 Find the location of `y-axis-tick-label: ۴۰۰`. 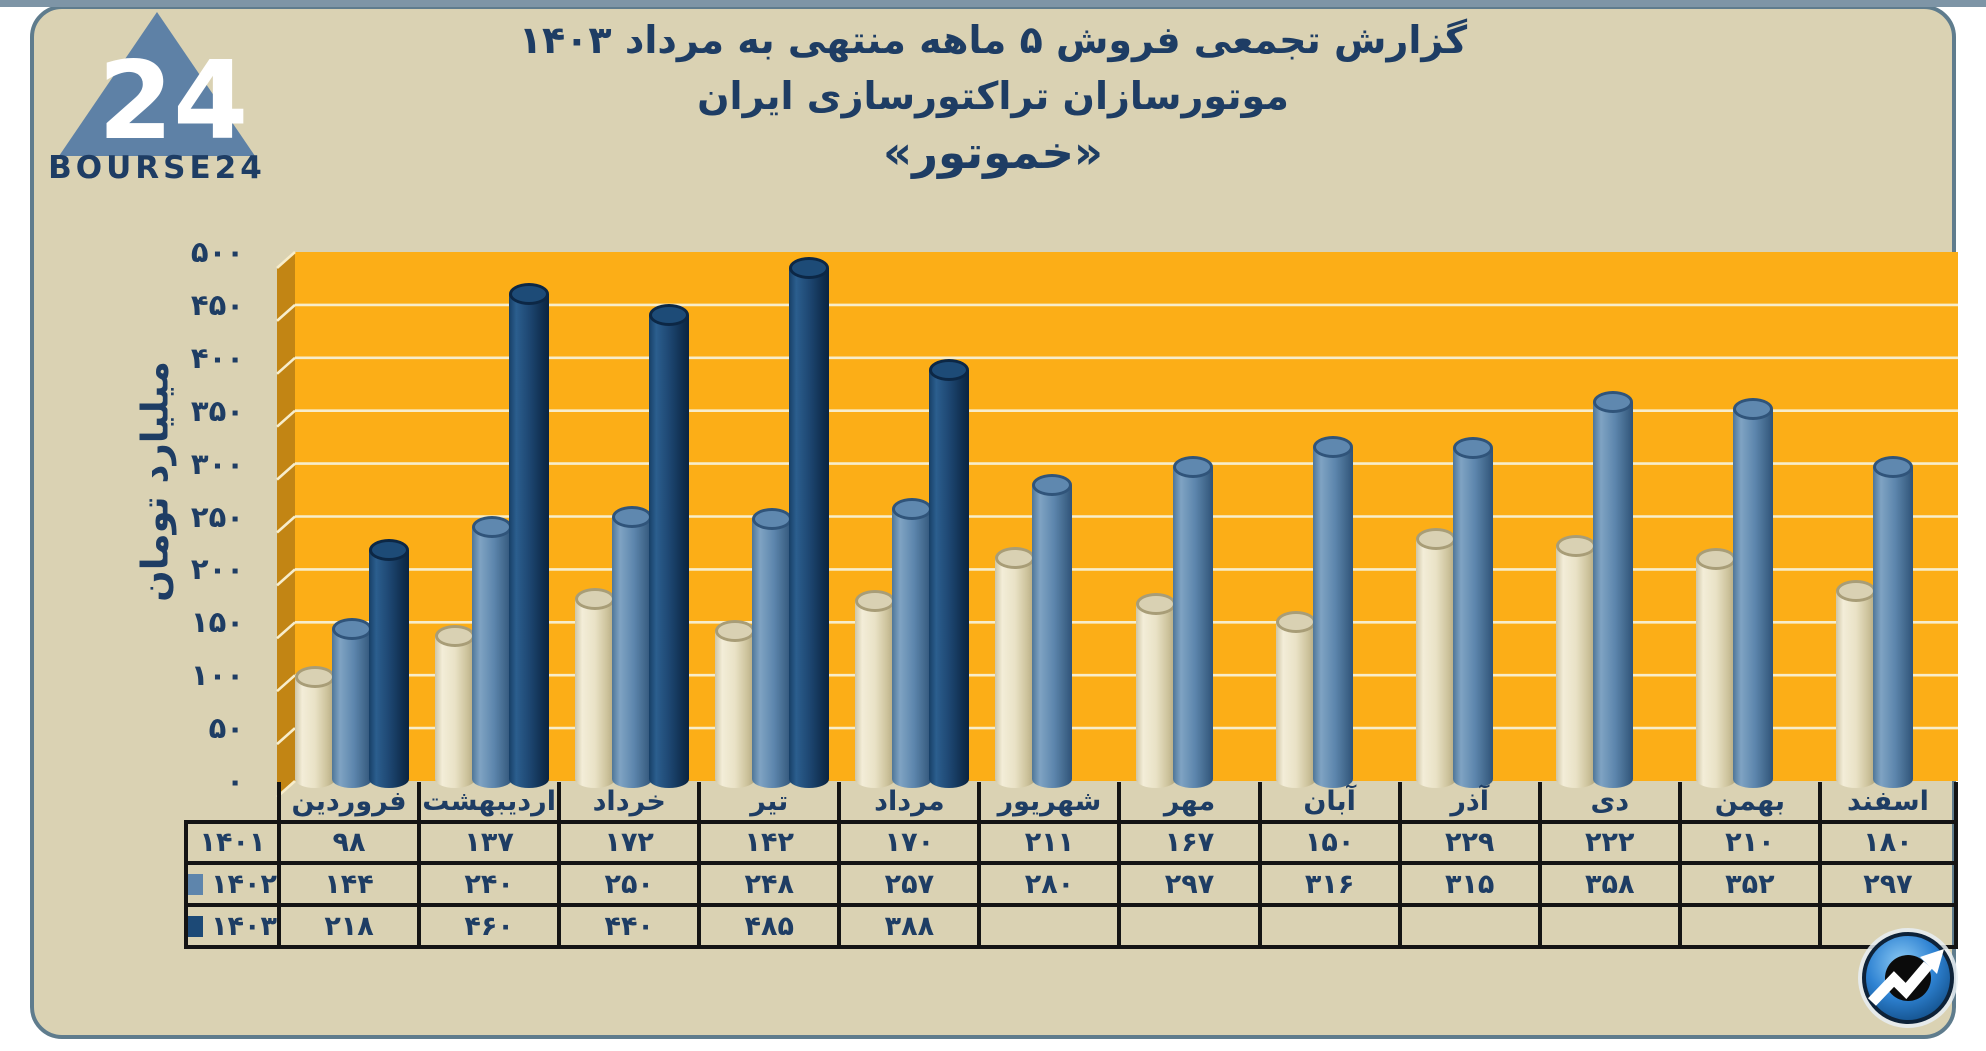

y-axis-tick-label: ۴۰۰ is located at coordinates (217, 357).